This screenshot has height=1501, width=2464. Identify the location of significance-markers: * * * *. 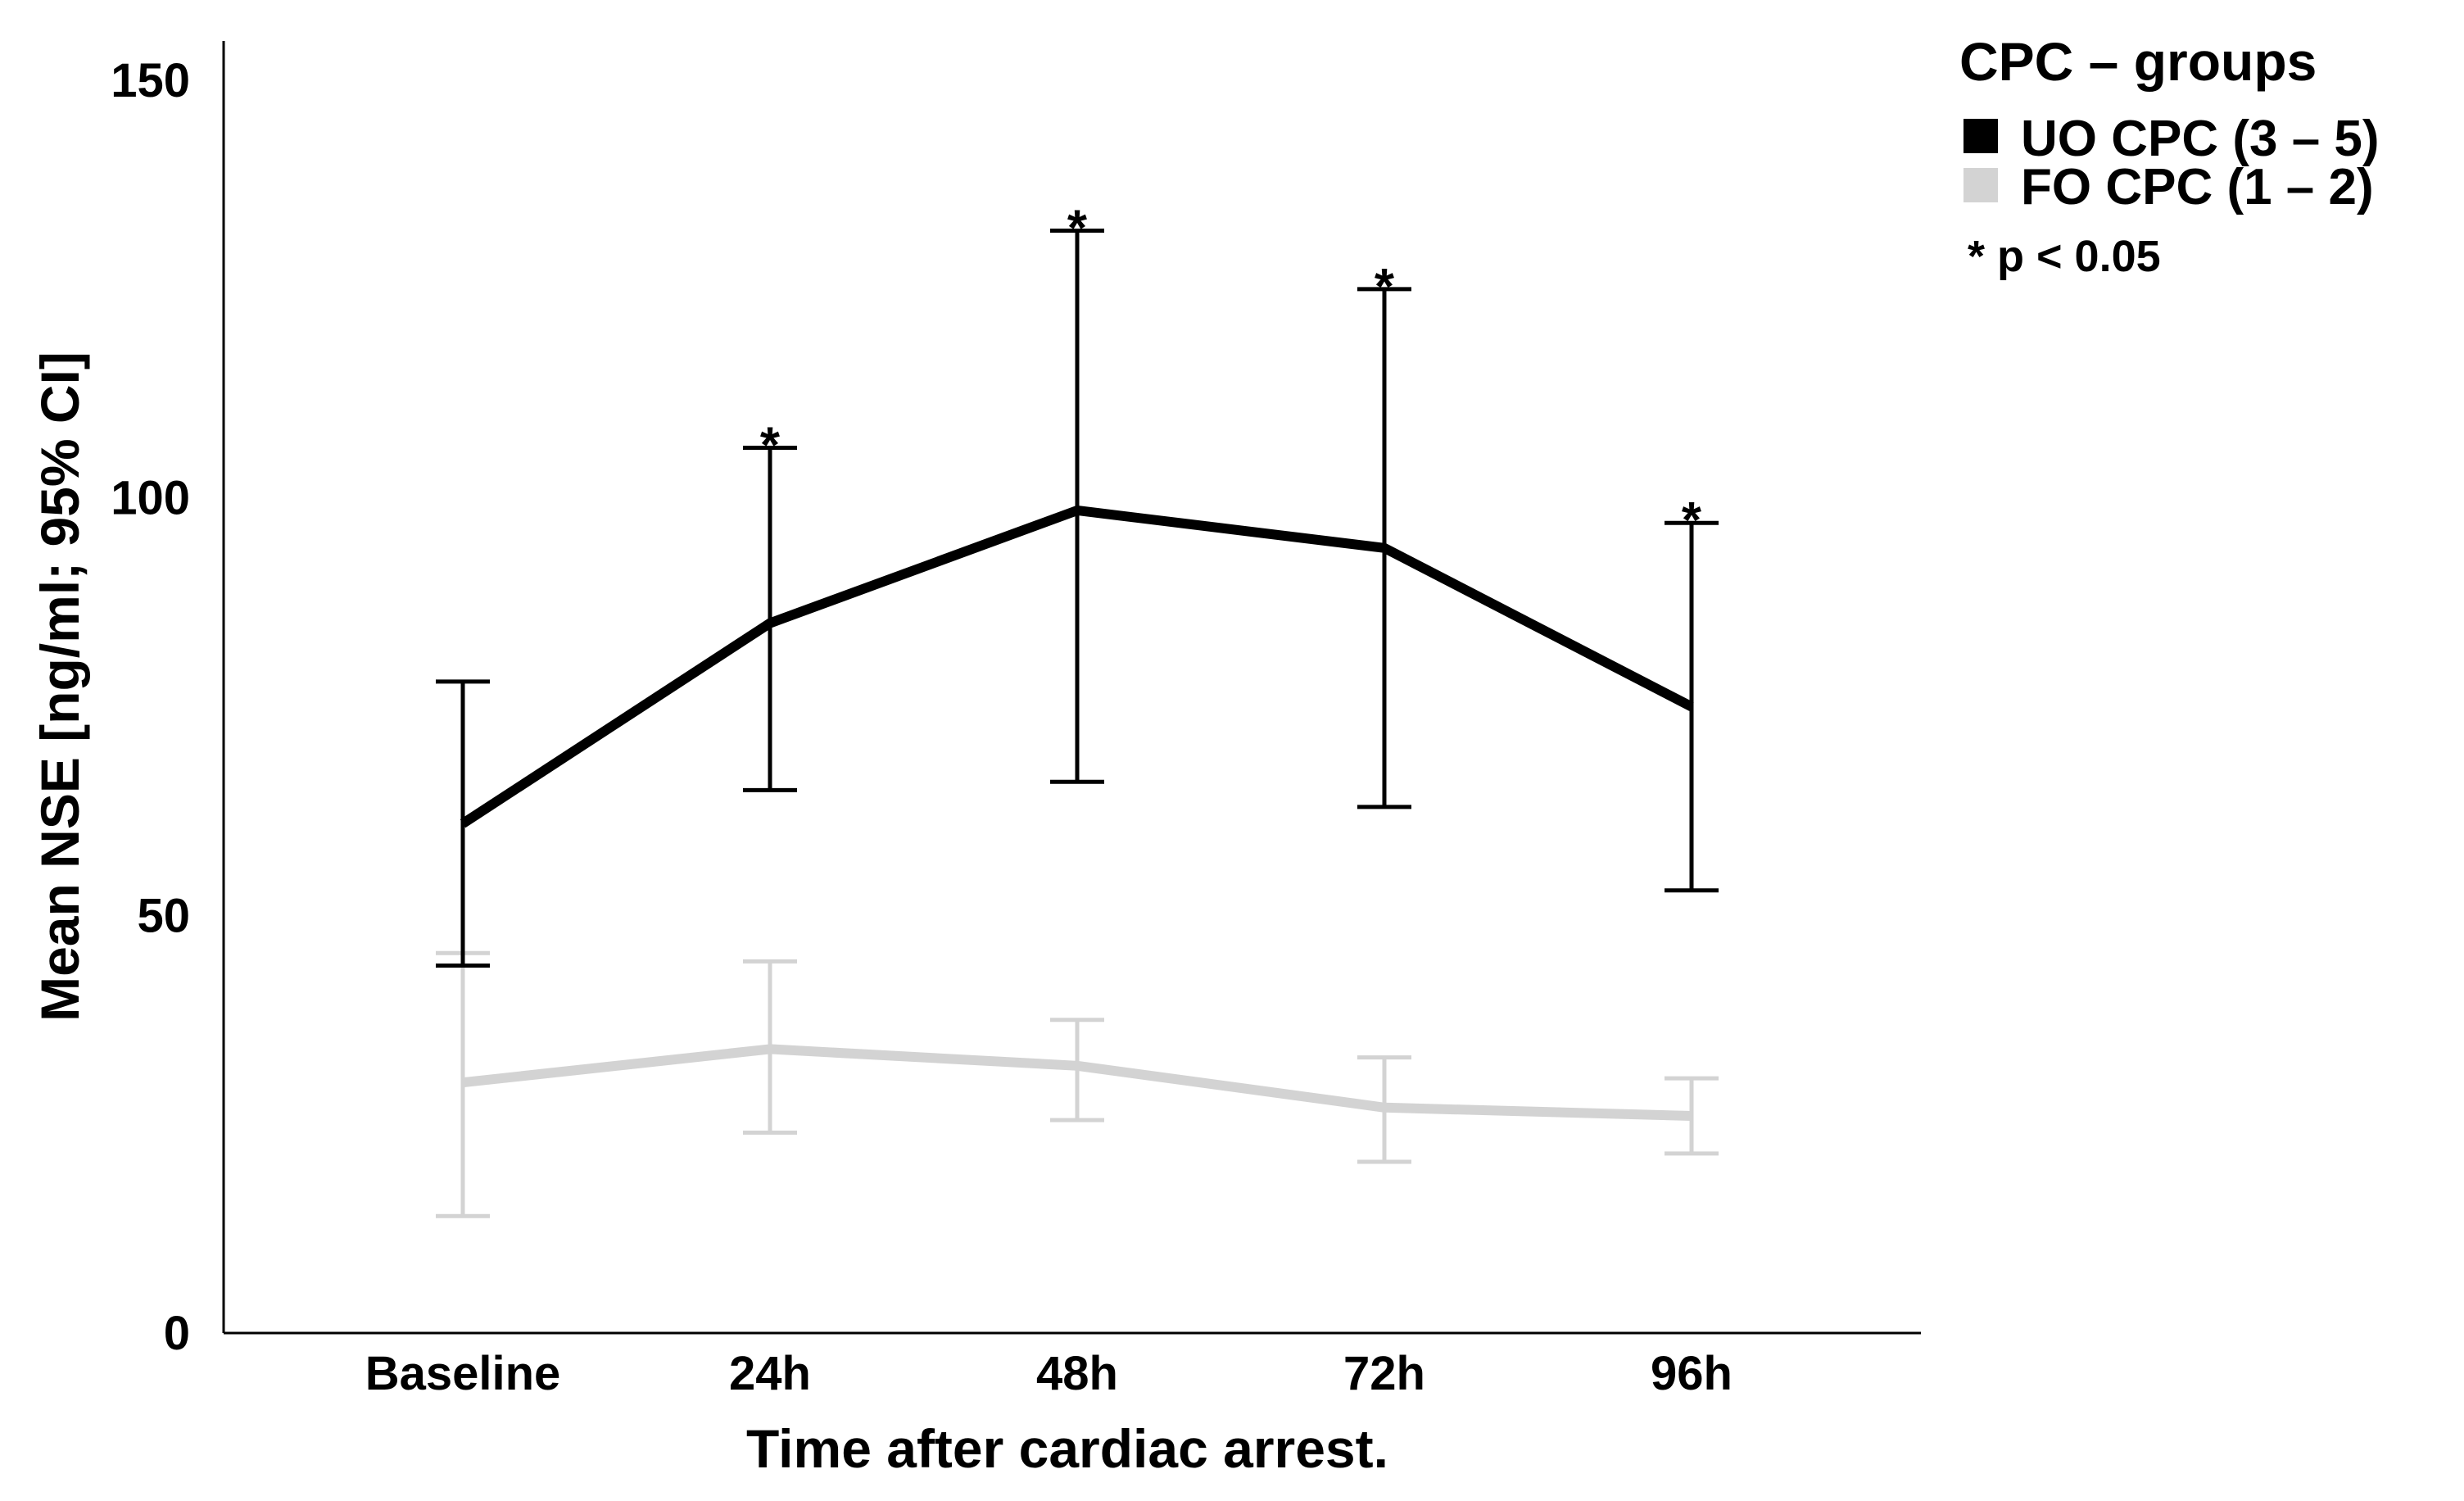
(1231, 374).